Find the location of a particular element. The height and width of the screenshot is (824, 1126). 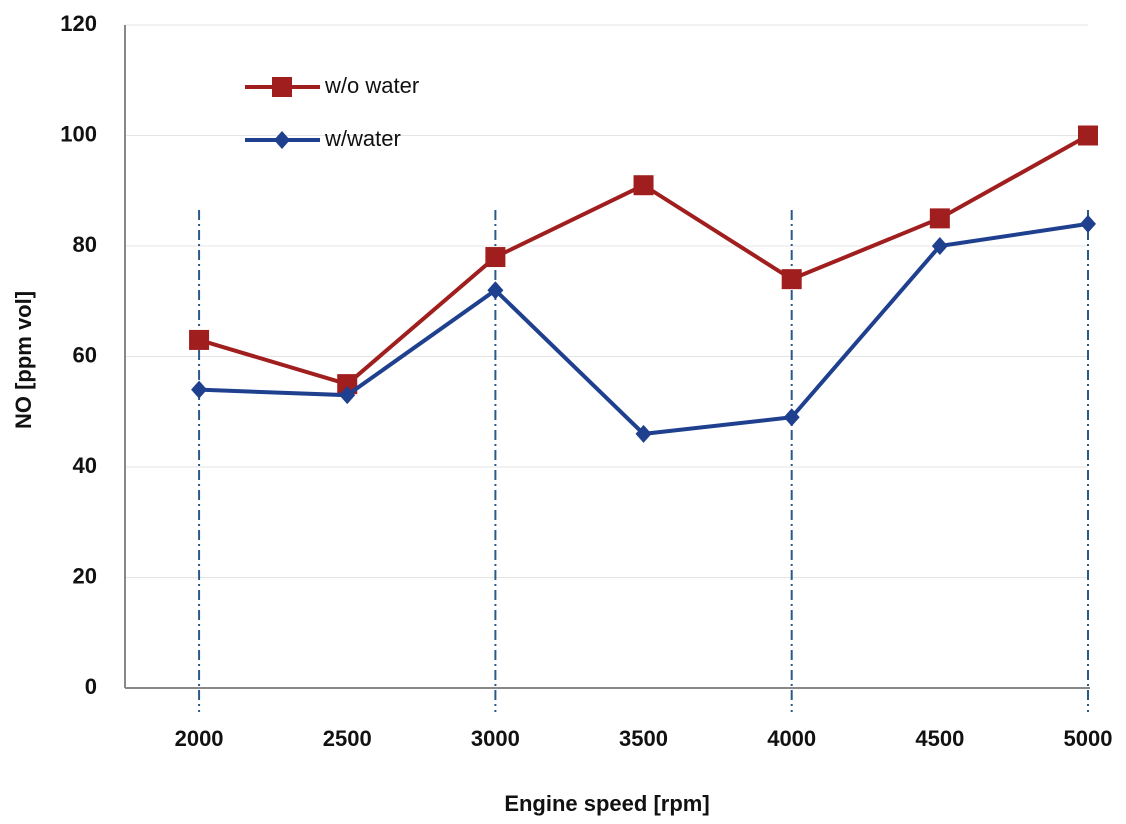

x-tick-label: 4500 is located at coordinates (939, 738).